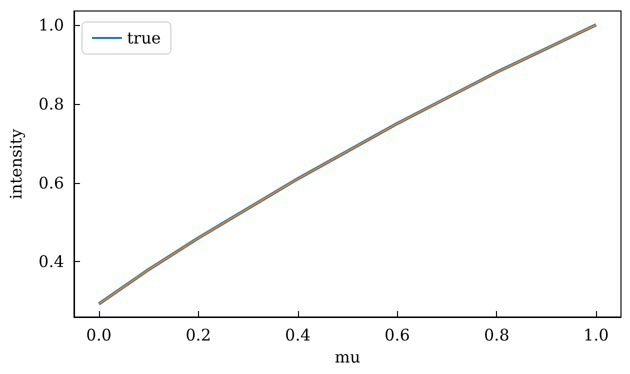 This screenshot has height=374, width=630. I want to click on x-tick-label: 0.0, so click(99, 335).